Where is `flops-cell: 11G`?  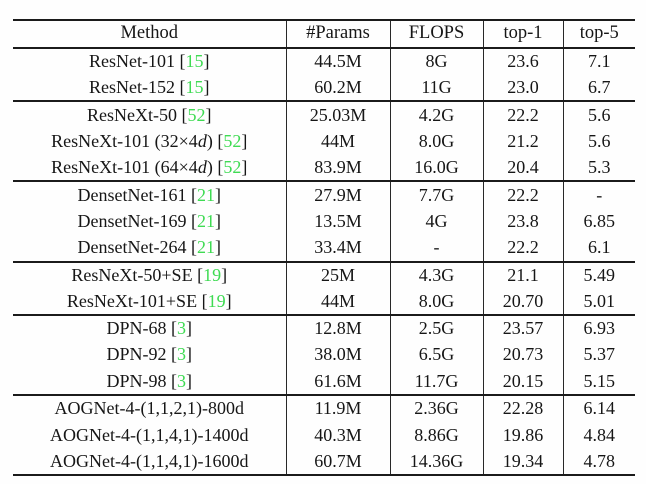 flops-cell: 11G is located at coordinates (436, 88).